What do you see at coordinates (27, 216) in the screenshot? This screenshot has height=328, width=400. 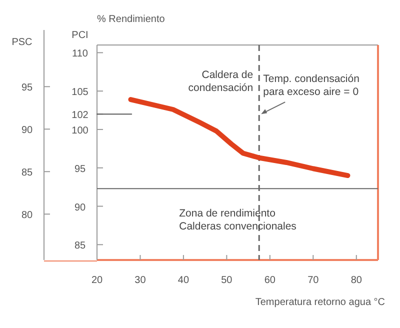 I see `y2-tick-label: 80` at bounding box center [27, 216].